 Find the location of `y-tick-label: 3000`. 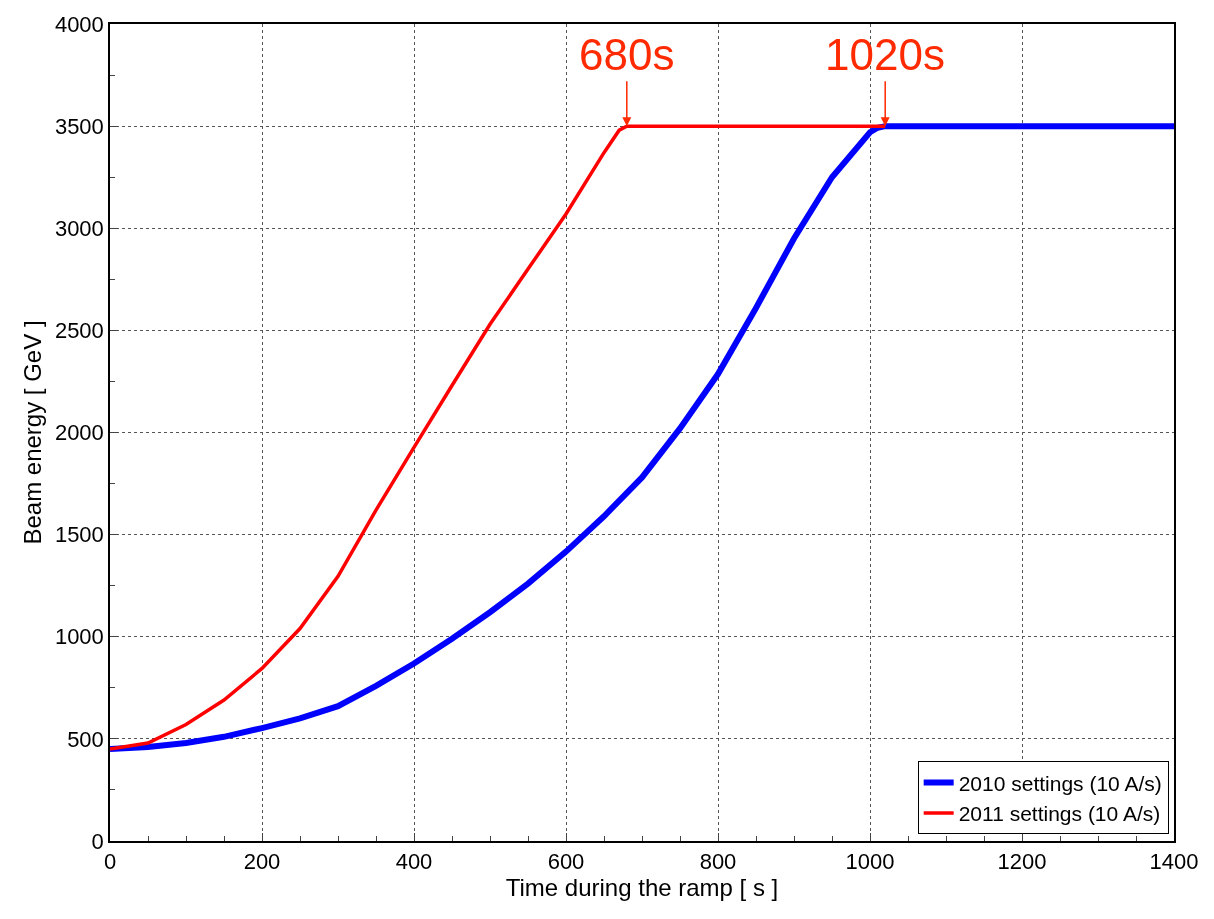

y-tick-label: 3000 is located at coordinates (79, 228).